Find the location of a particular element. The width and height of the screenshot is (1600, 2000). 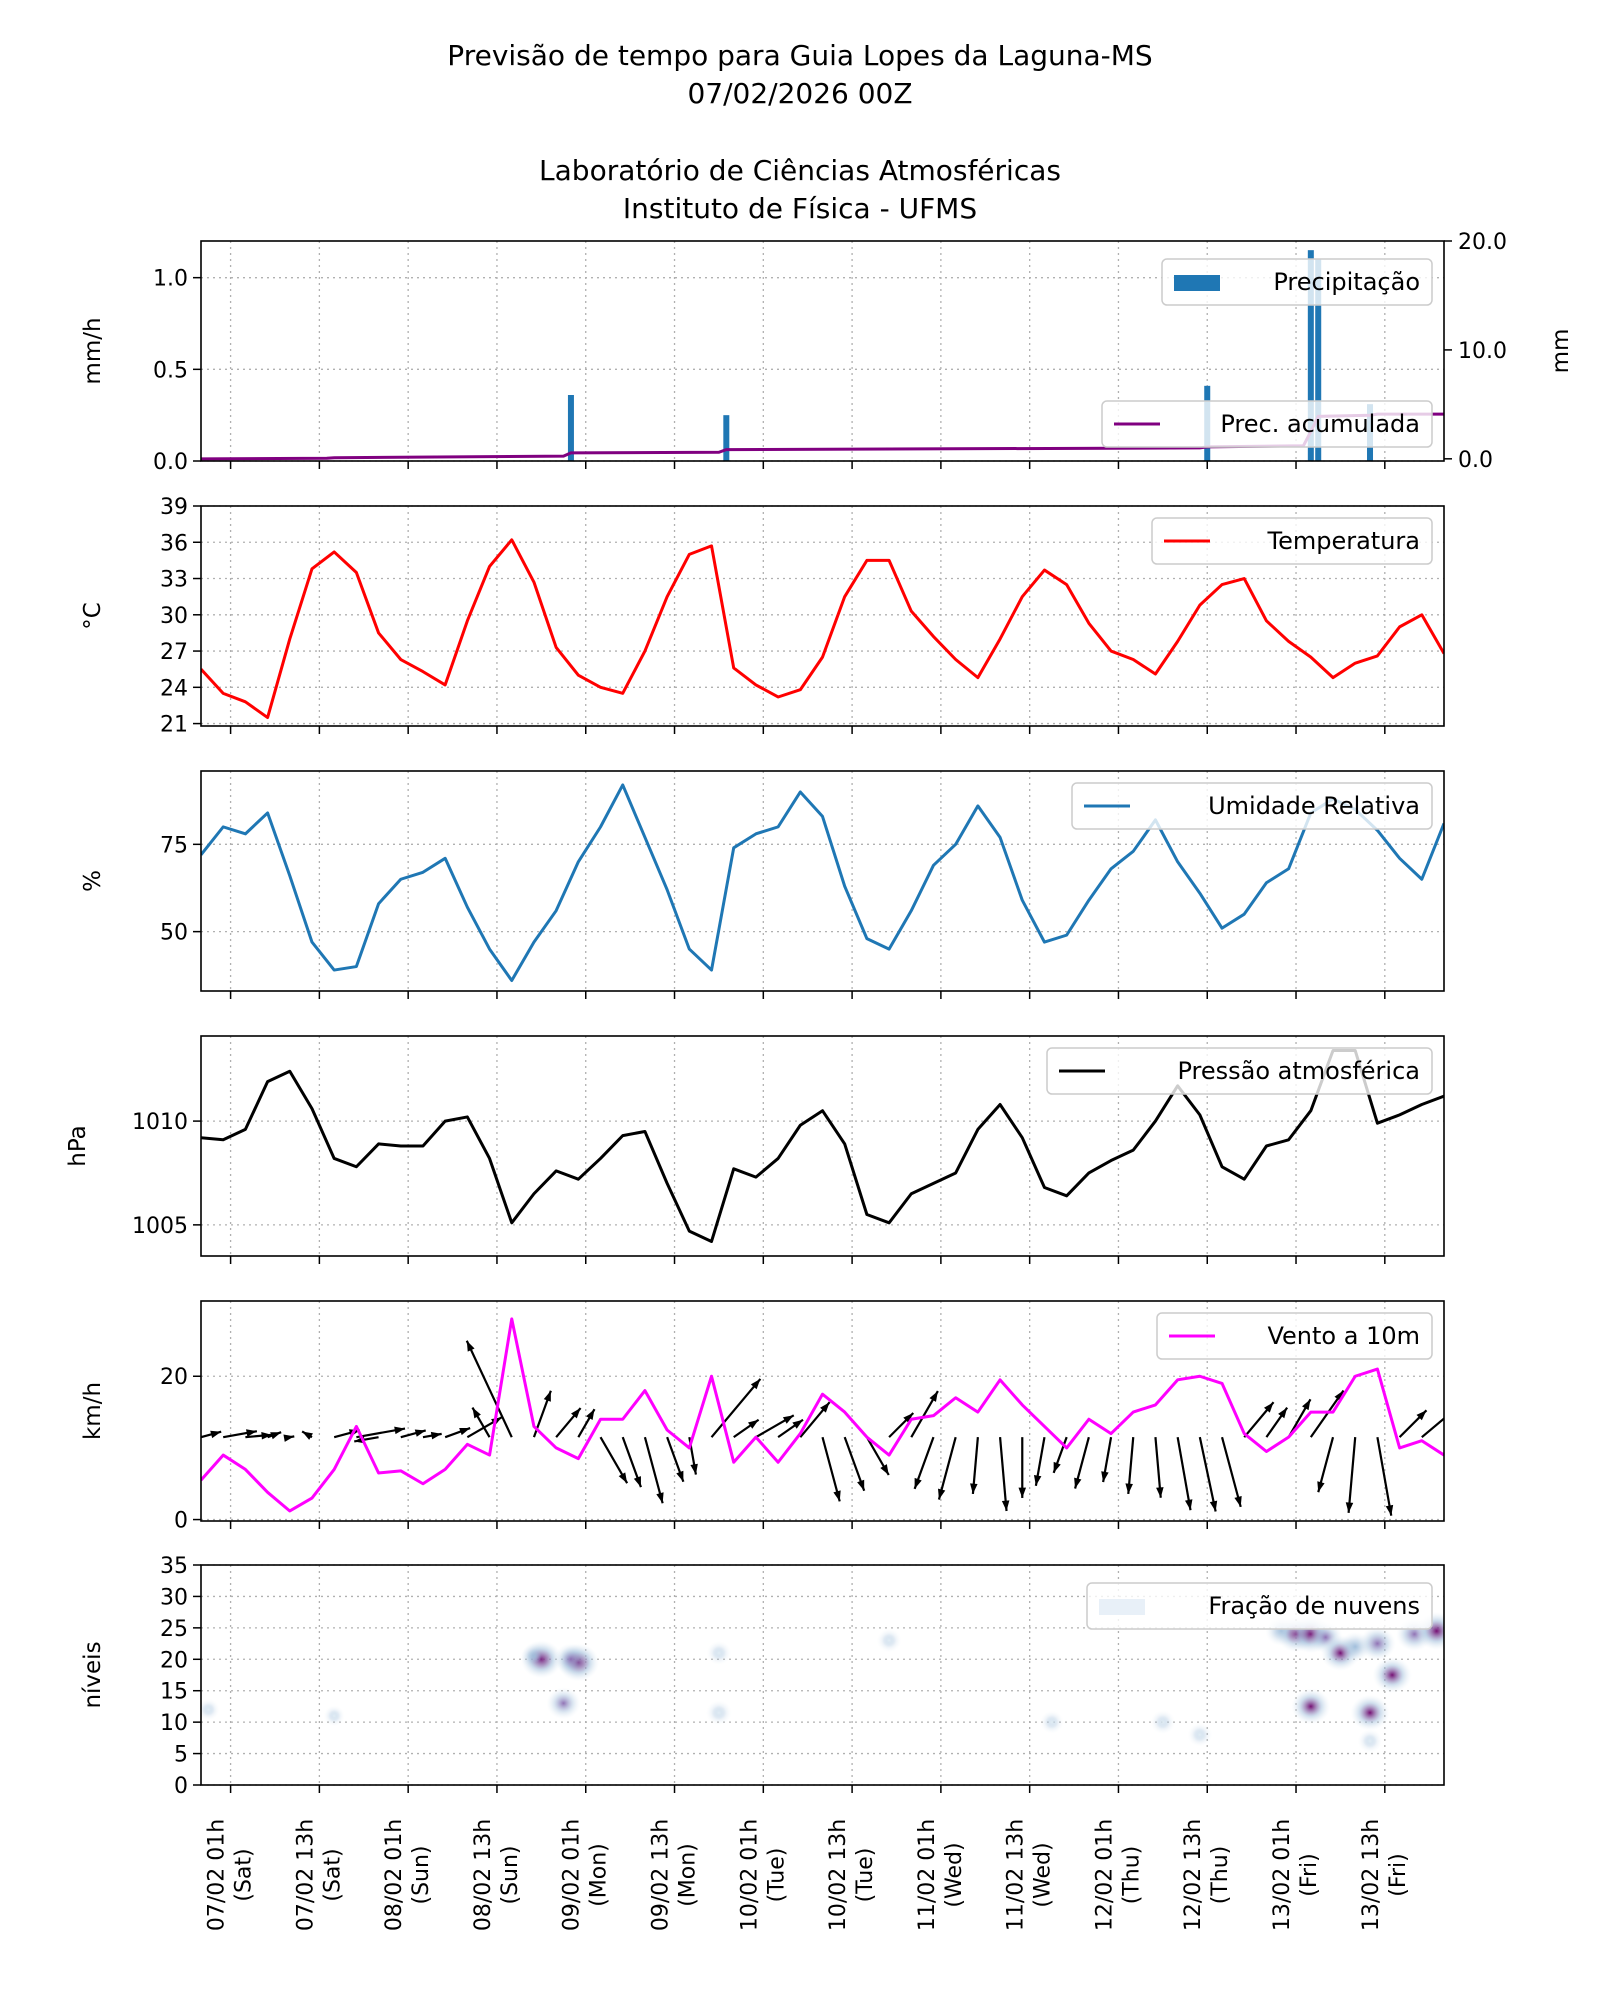

right-y-tick-label: 0.0 is located at coordinates (1475, 460).